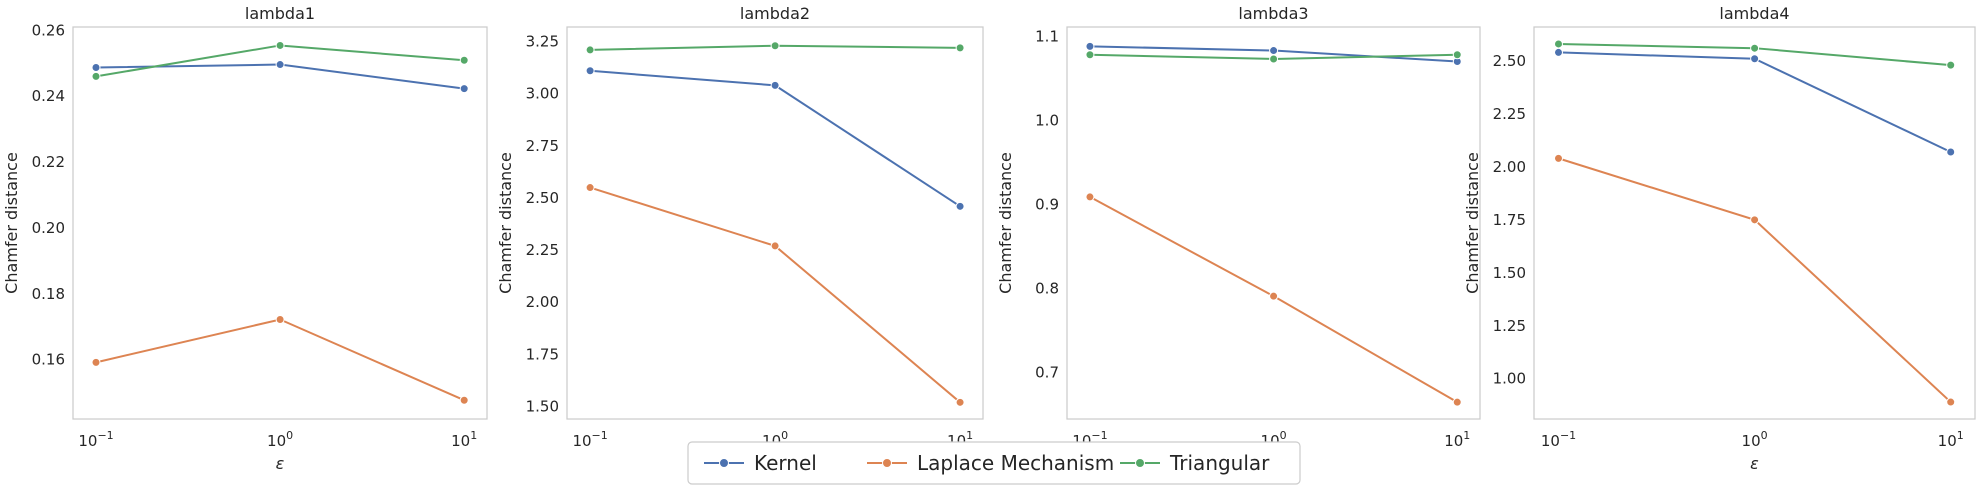  What do you see at coordinates (1509, 273) in the screenshot?
I see `y-tick-label: 1.50` at bounding box center [1509, 273].